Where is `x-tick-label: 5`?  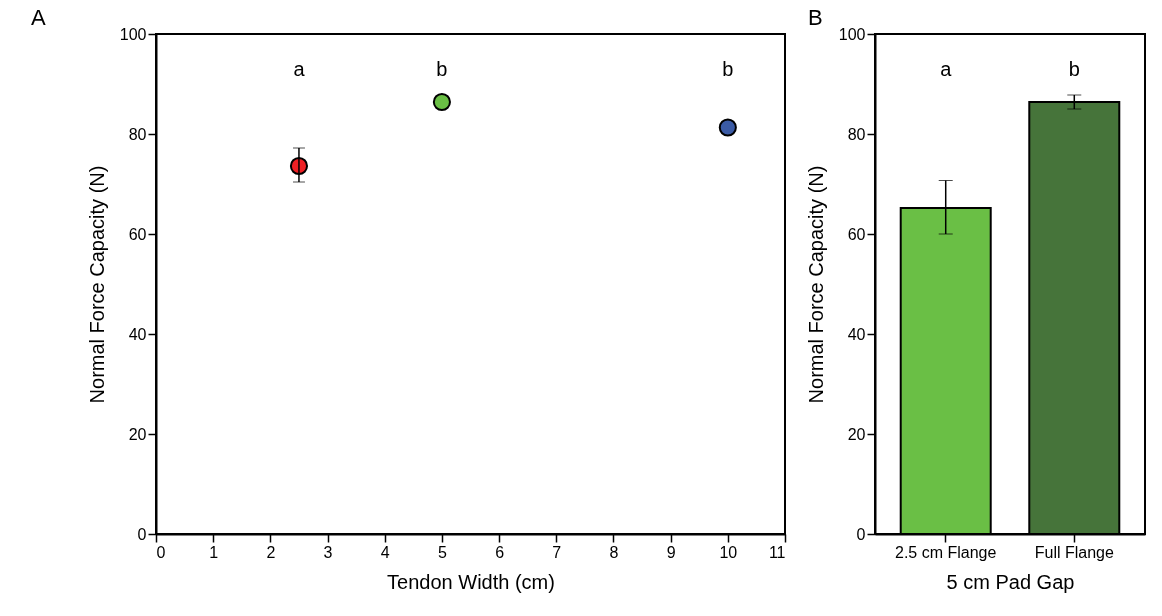 x-tick-label: 5 is located at coordinates (442, 552).